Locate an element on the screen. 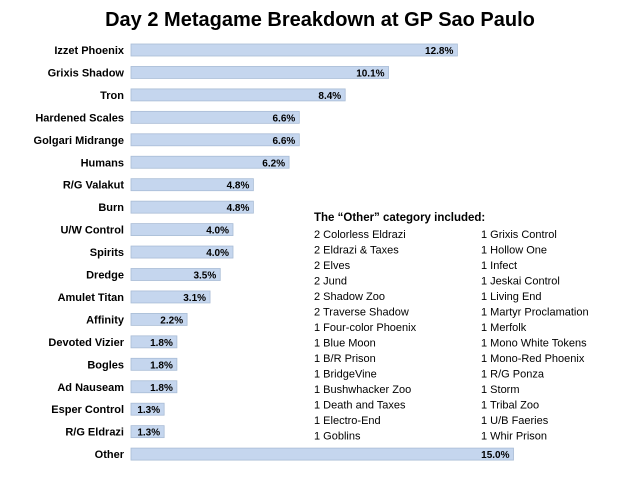 The image size is (640, 480). annotation-item: 1 Mono White Tokens is located at coordinates (534, 344).